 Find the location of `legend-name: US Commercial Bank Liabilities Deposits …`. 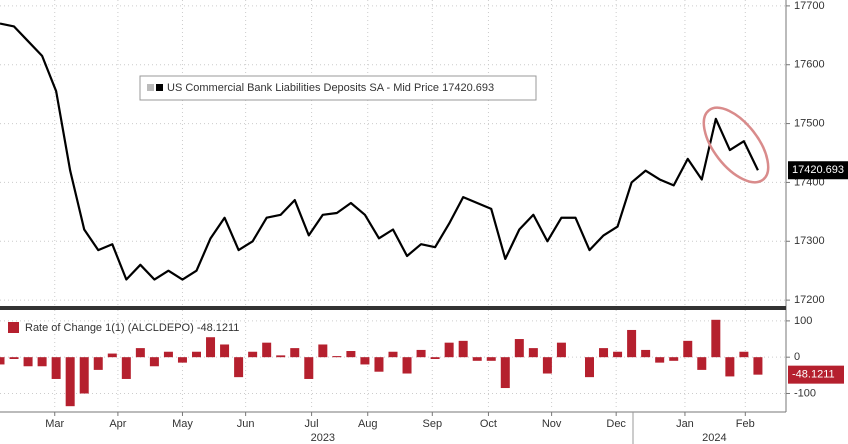

legend-name: US Commercial Bank Liabilities Deposits … is located at coordinates (303, 88).